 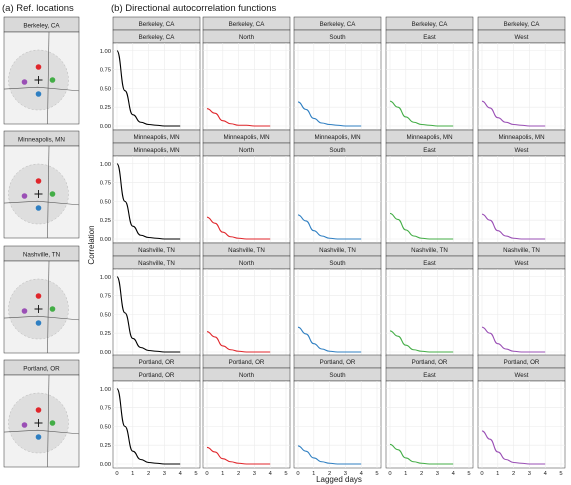 I want to click on map-location-label: Berkeley, CA, so click(x=41, y=26).